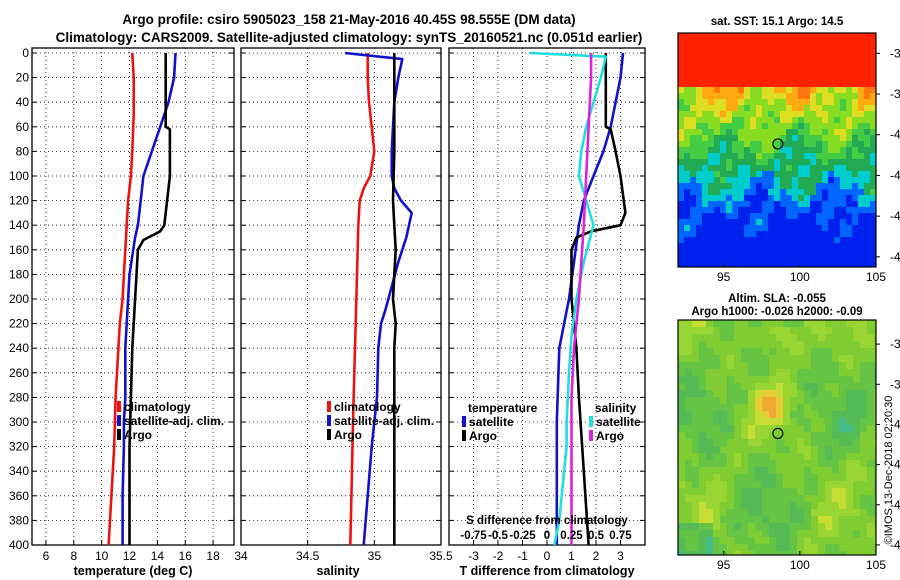 The height and width of the screenshot is (580, 900). I want to click on y-tick-label: 380, so click(19, 520).